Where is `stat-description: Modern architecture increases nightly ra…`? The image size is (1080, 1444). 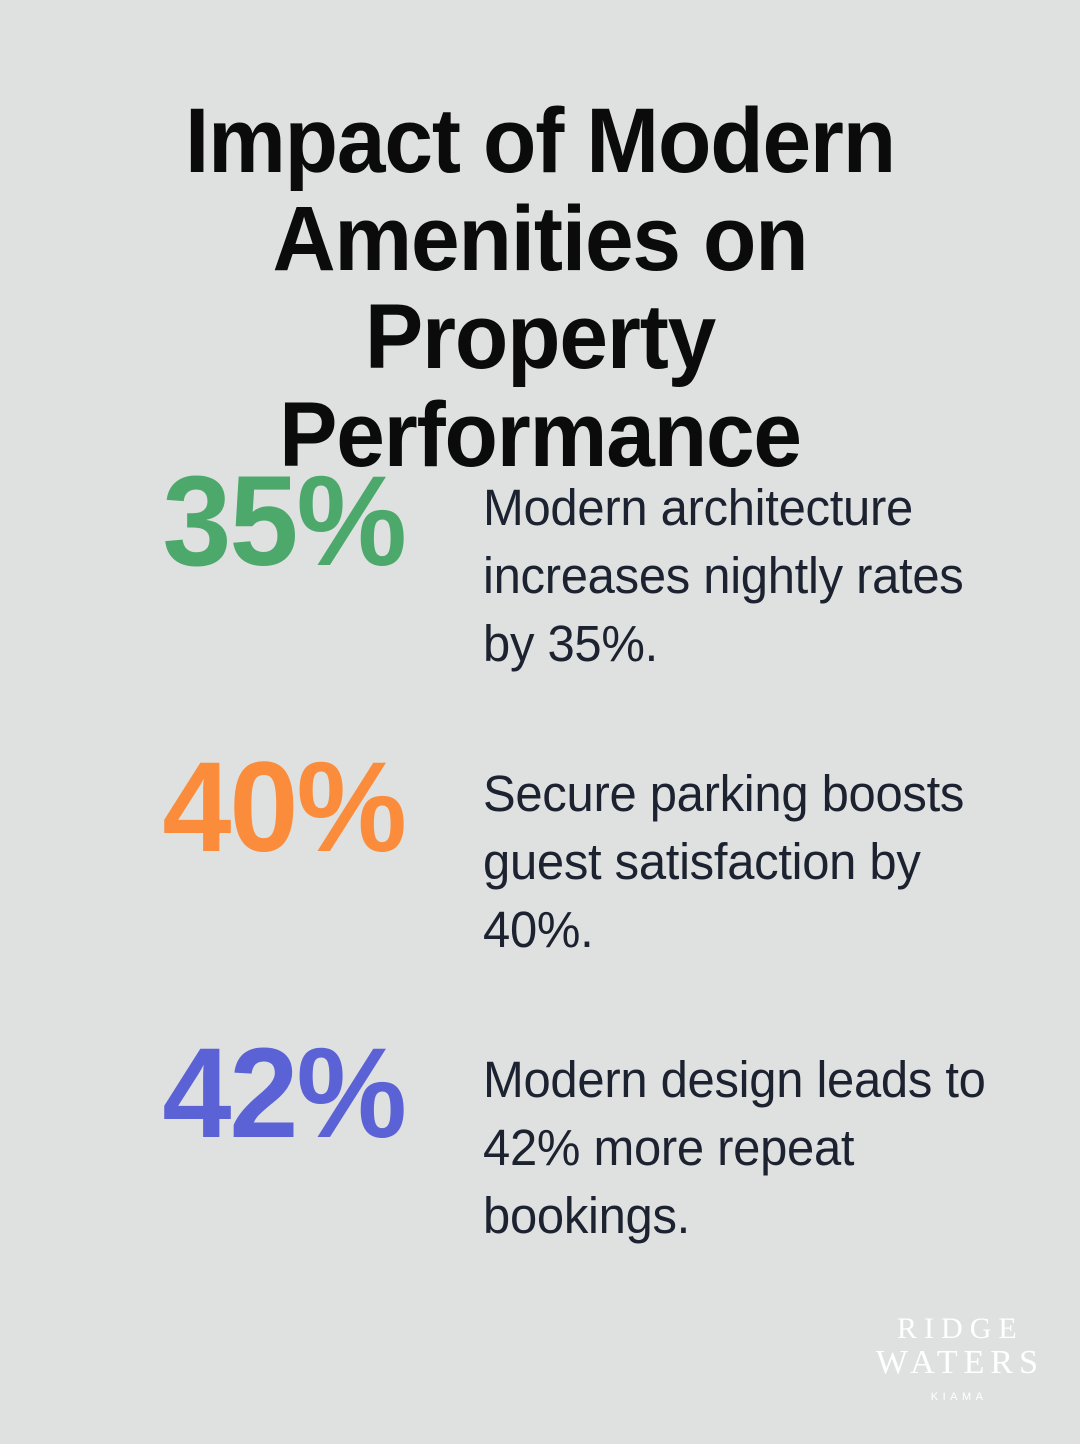 stat-description: Modern architecture increases nightly ra… is located at coordinates (723, 575).